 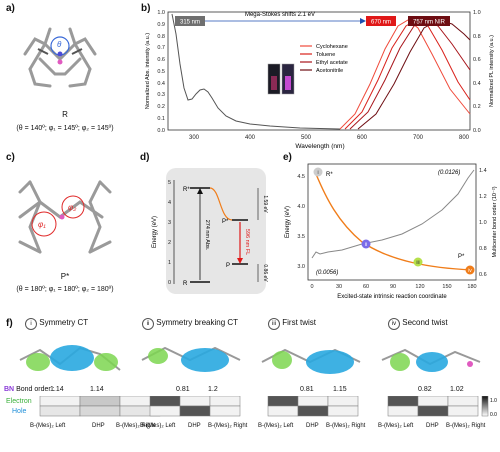 What do you see at coordinates (268, 407) in the screenshot?
I see `ct-heatmaps: 1.0 0.0` at bounding box center [268, 407].